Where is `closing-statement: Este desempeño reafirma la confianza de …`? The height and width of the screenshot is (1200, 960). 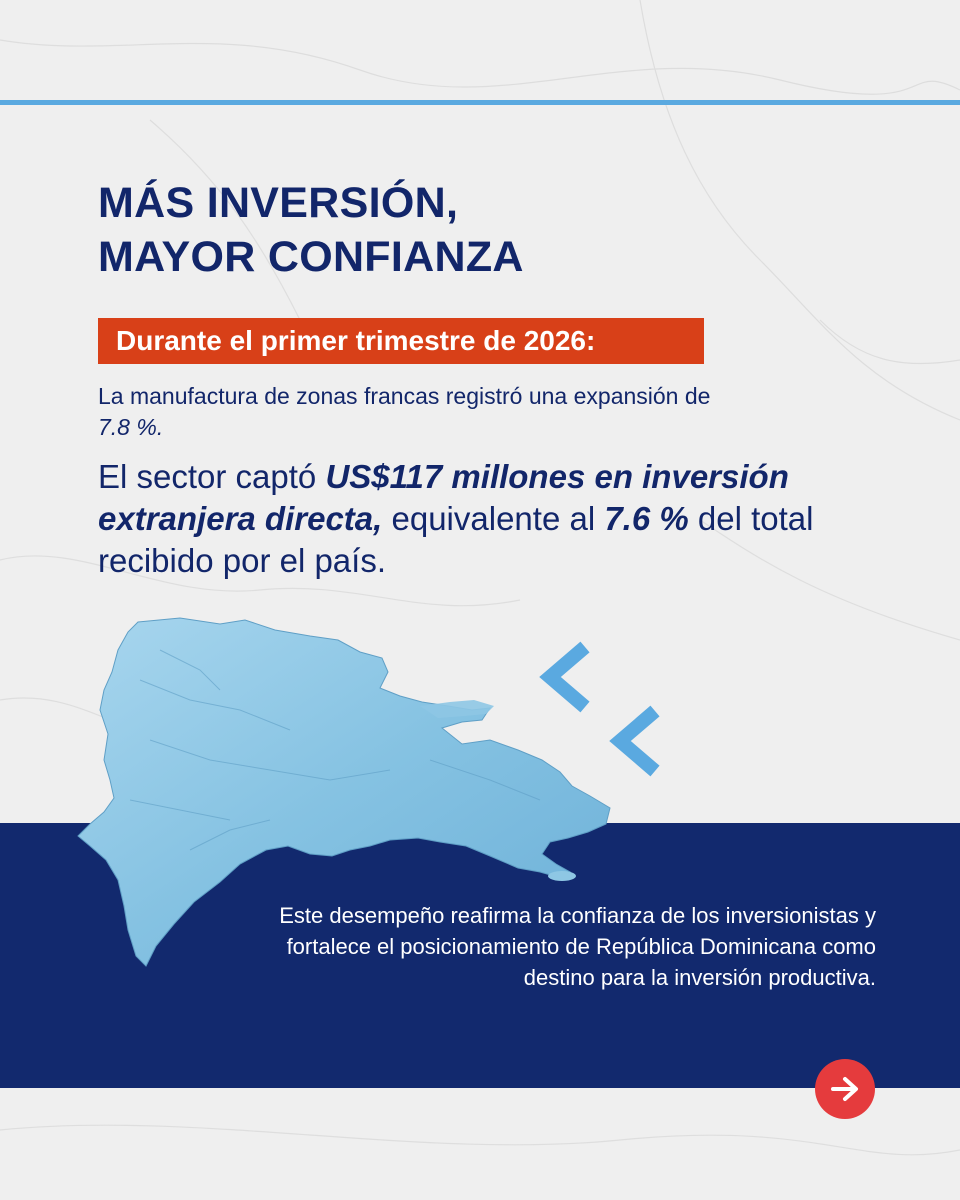
closing-statement: Este desempeño reafirma la confianza de … is located at coordinates (577, 946).